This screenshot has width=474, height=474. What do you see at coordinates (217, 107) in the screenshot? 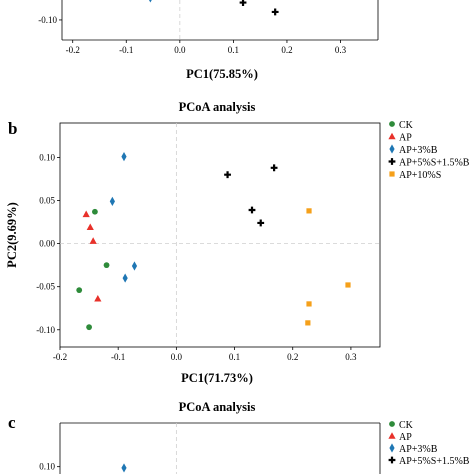
I see `panel-b-title: PCoA analysis` at bounding box center [217, 107].